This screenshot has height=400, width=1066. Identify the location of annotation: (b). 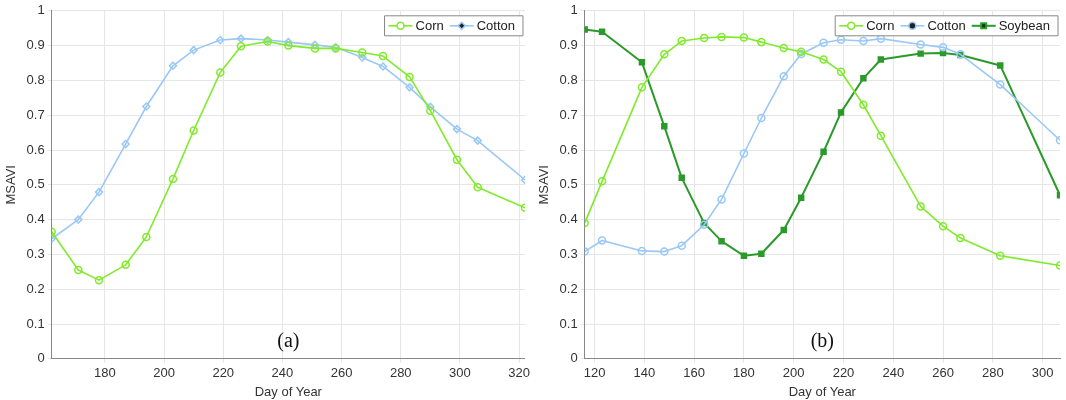
(822, 340).